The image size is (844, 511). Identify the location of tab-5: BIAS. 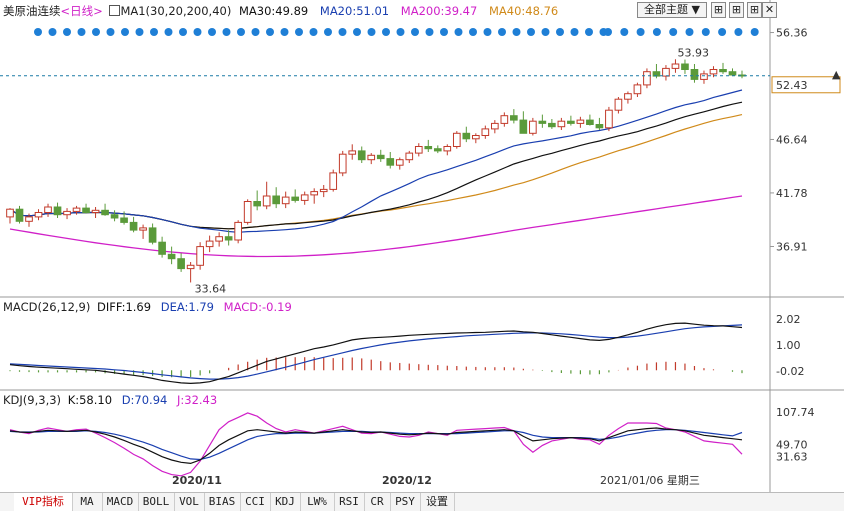
(222, 502).